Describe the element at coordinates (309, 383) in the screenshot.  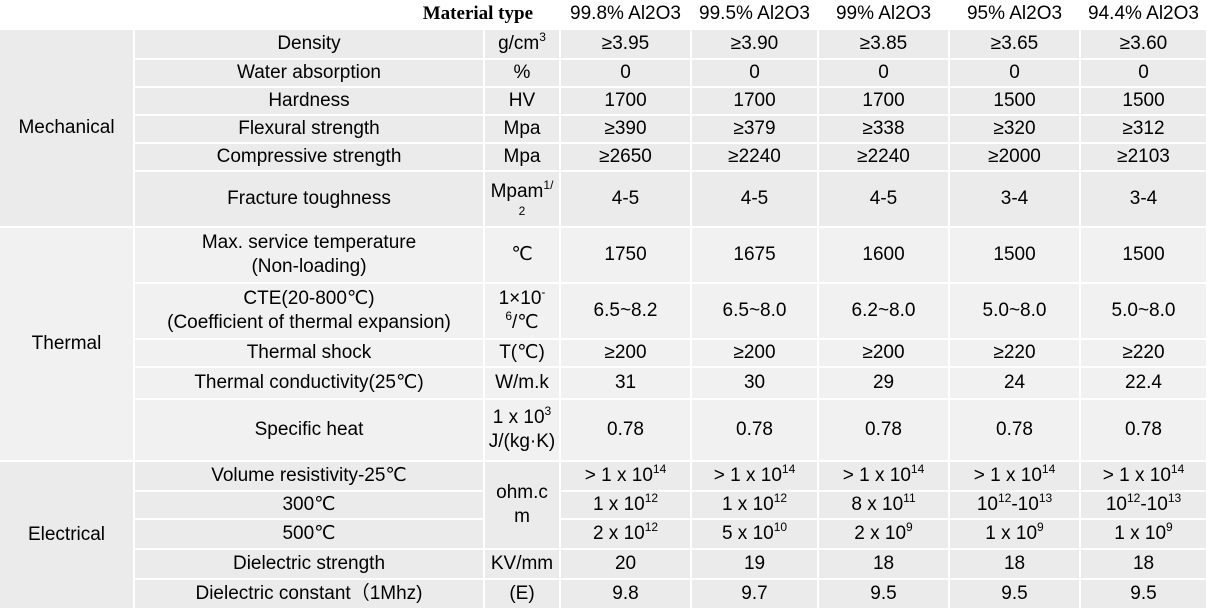
I see `property-name: Thermal conductivity(25℃)` at that location.